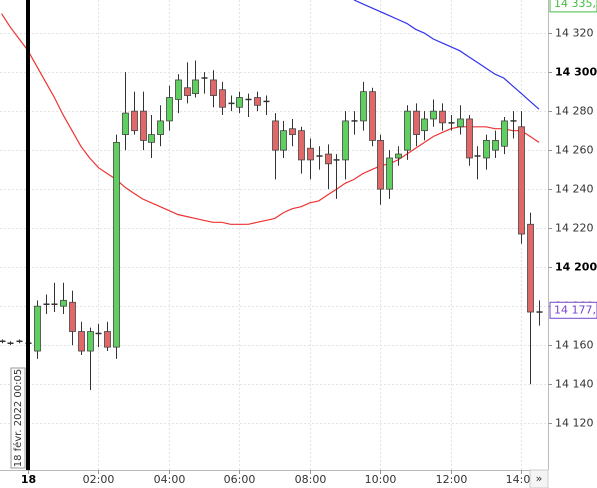 The width and height of the screenshot is (597, 488). What do you see at coordinates (452, 479) in the screenshot?
I see `x-tick-label: 12:00` at bounding box center [452, 479].